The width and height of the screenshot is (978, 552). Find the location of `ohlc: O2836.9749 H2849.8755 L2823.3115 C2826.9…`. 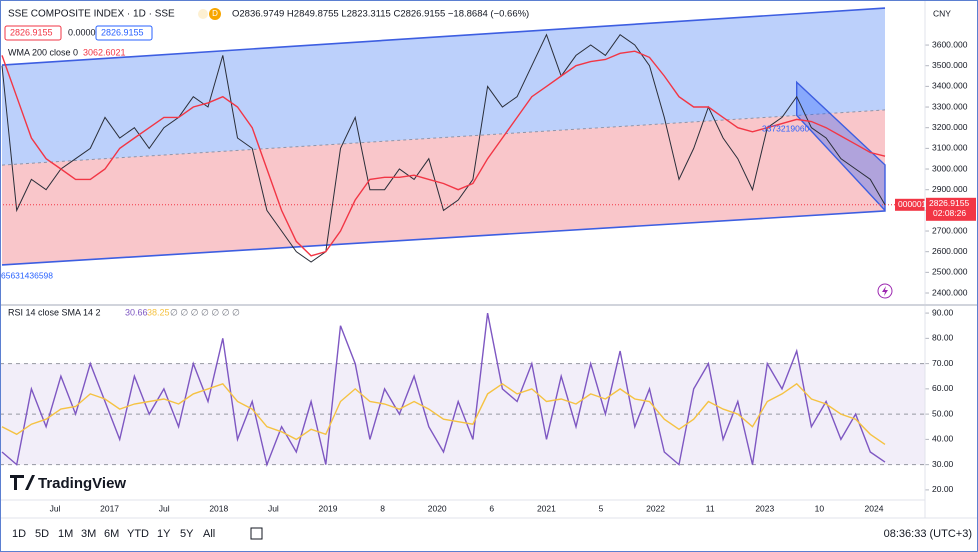

ohlc: O2836.9749 H2849.8755 L2823.3115 C2826.9… is located at coordinates (380, 14).